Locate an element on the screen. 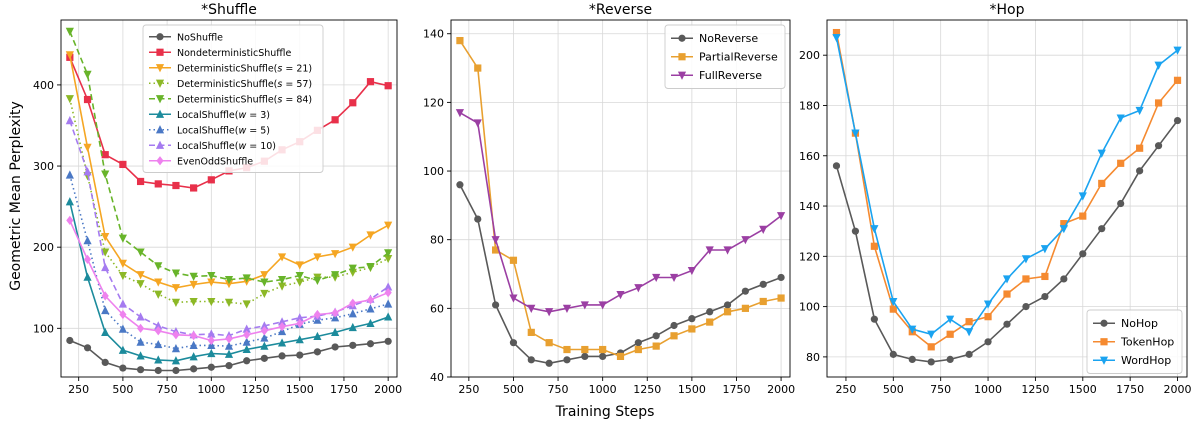  x-tick-label: 1500 is located at coordinates (300, 389).